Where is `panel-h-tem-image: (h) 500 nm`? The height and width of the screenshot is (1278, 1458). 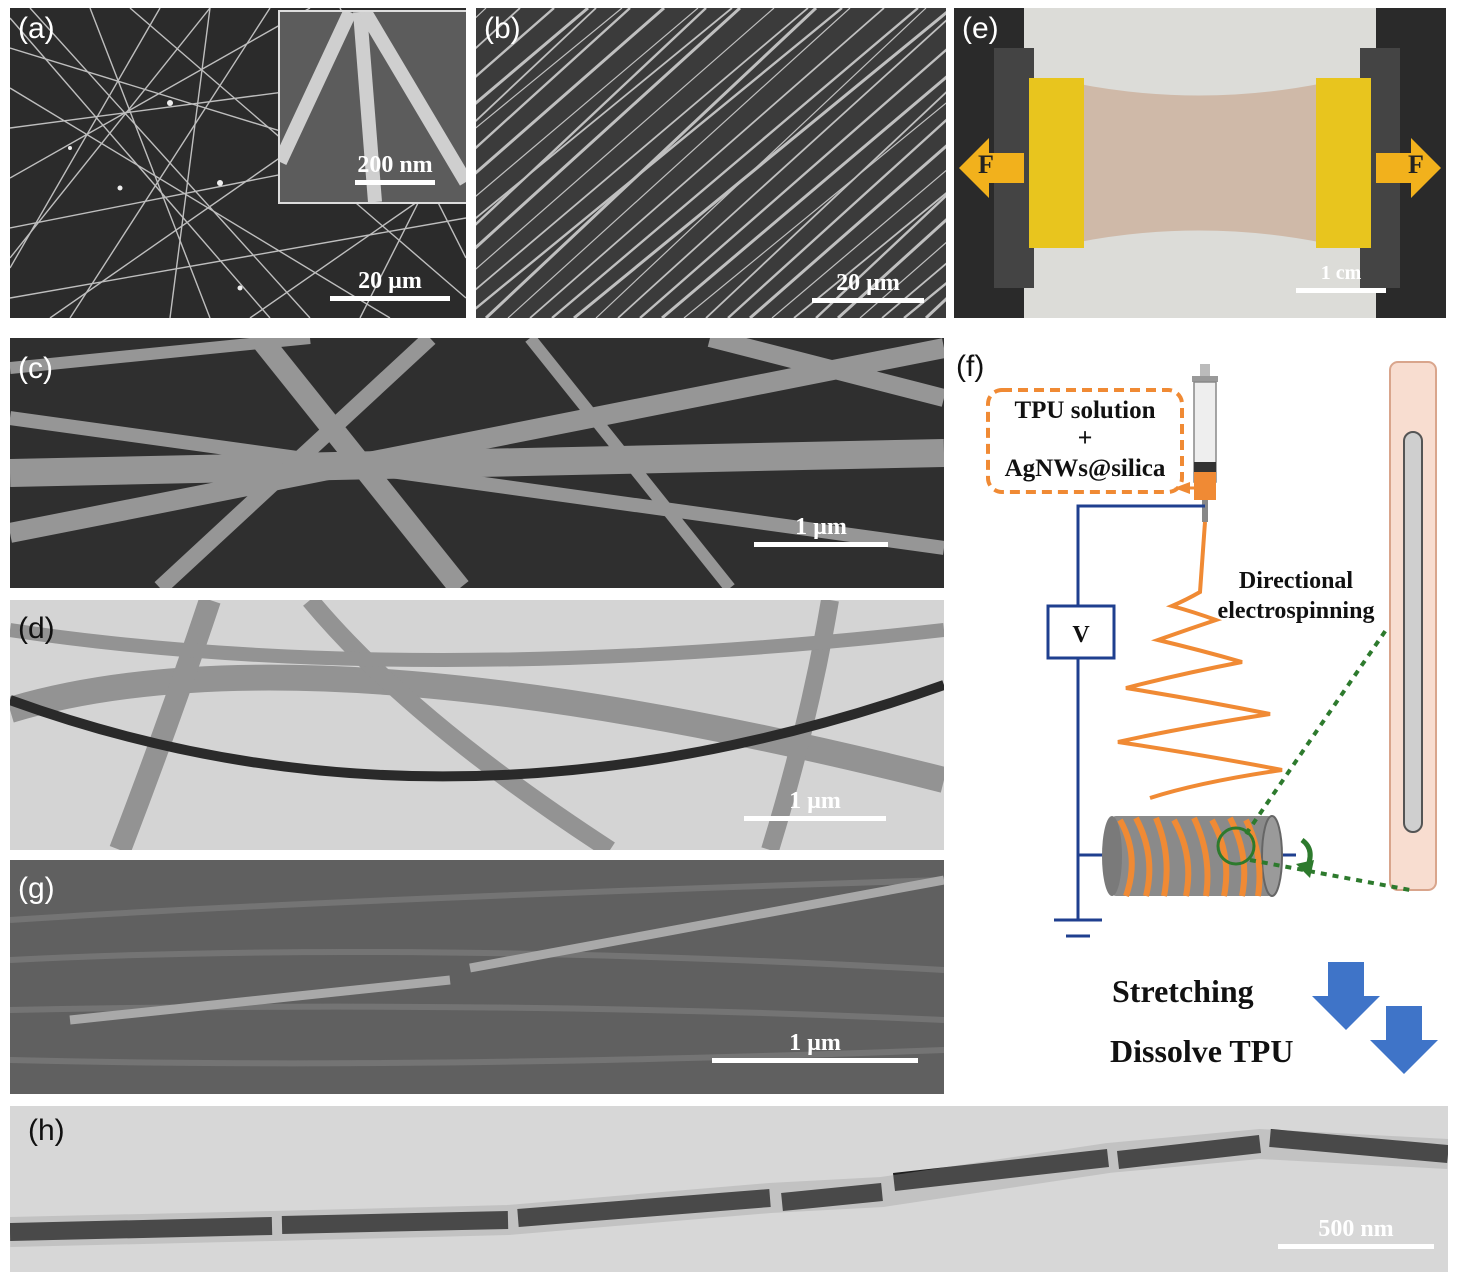
panel-h-tem-image: (h) 500 nm is located at coordinates (729, 1189).